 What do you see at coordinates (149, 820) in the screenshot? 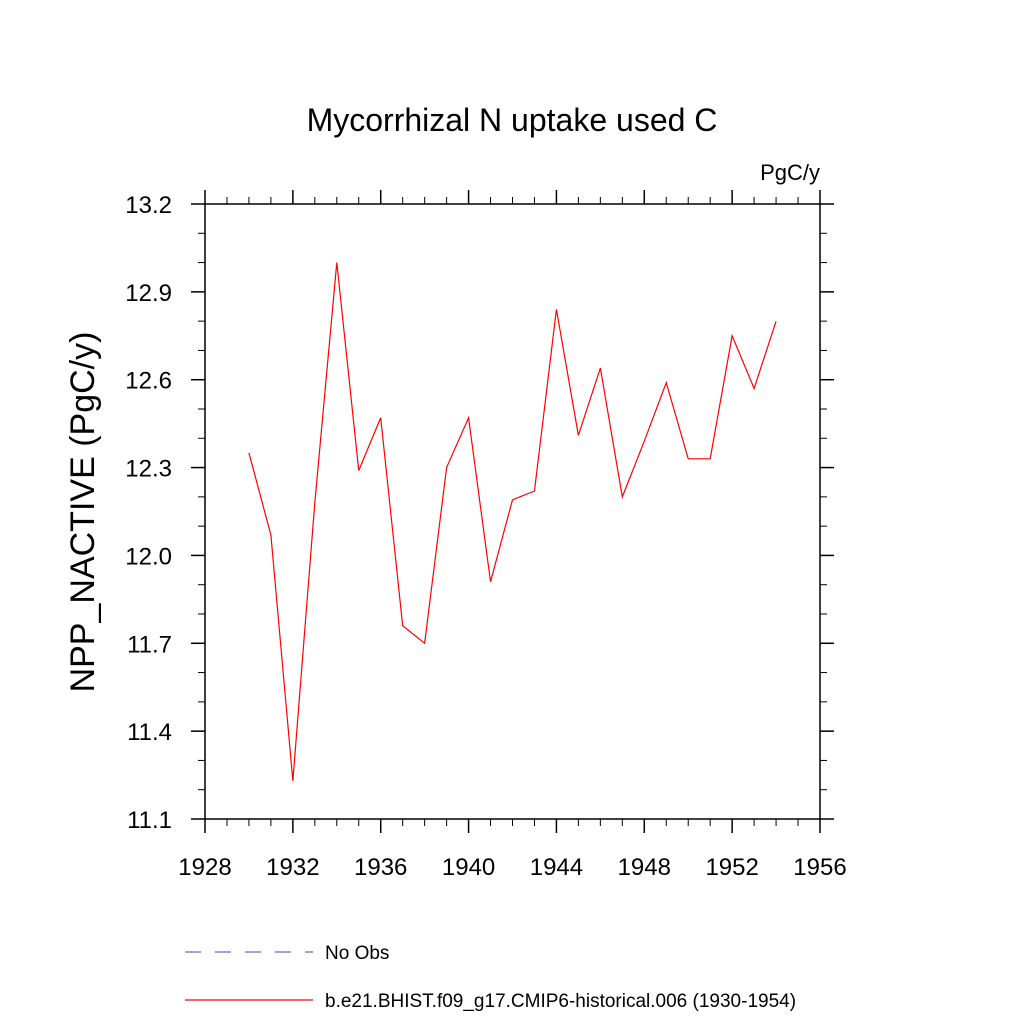
I see `y-tick-label: 11.1` at bounding box center [149, 820].